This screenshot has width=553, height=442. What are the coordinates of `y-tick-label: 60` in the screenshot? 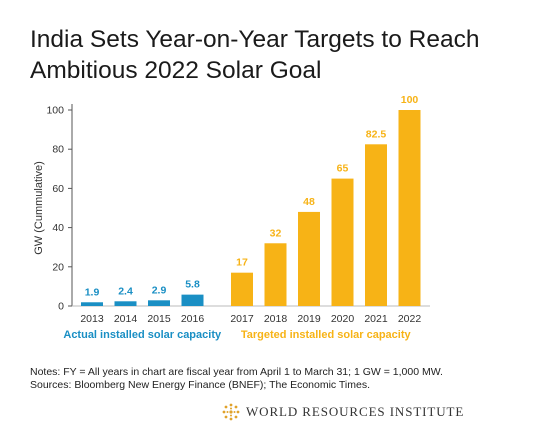 It's located at (58, 189).